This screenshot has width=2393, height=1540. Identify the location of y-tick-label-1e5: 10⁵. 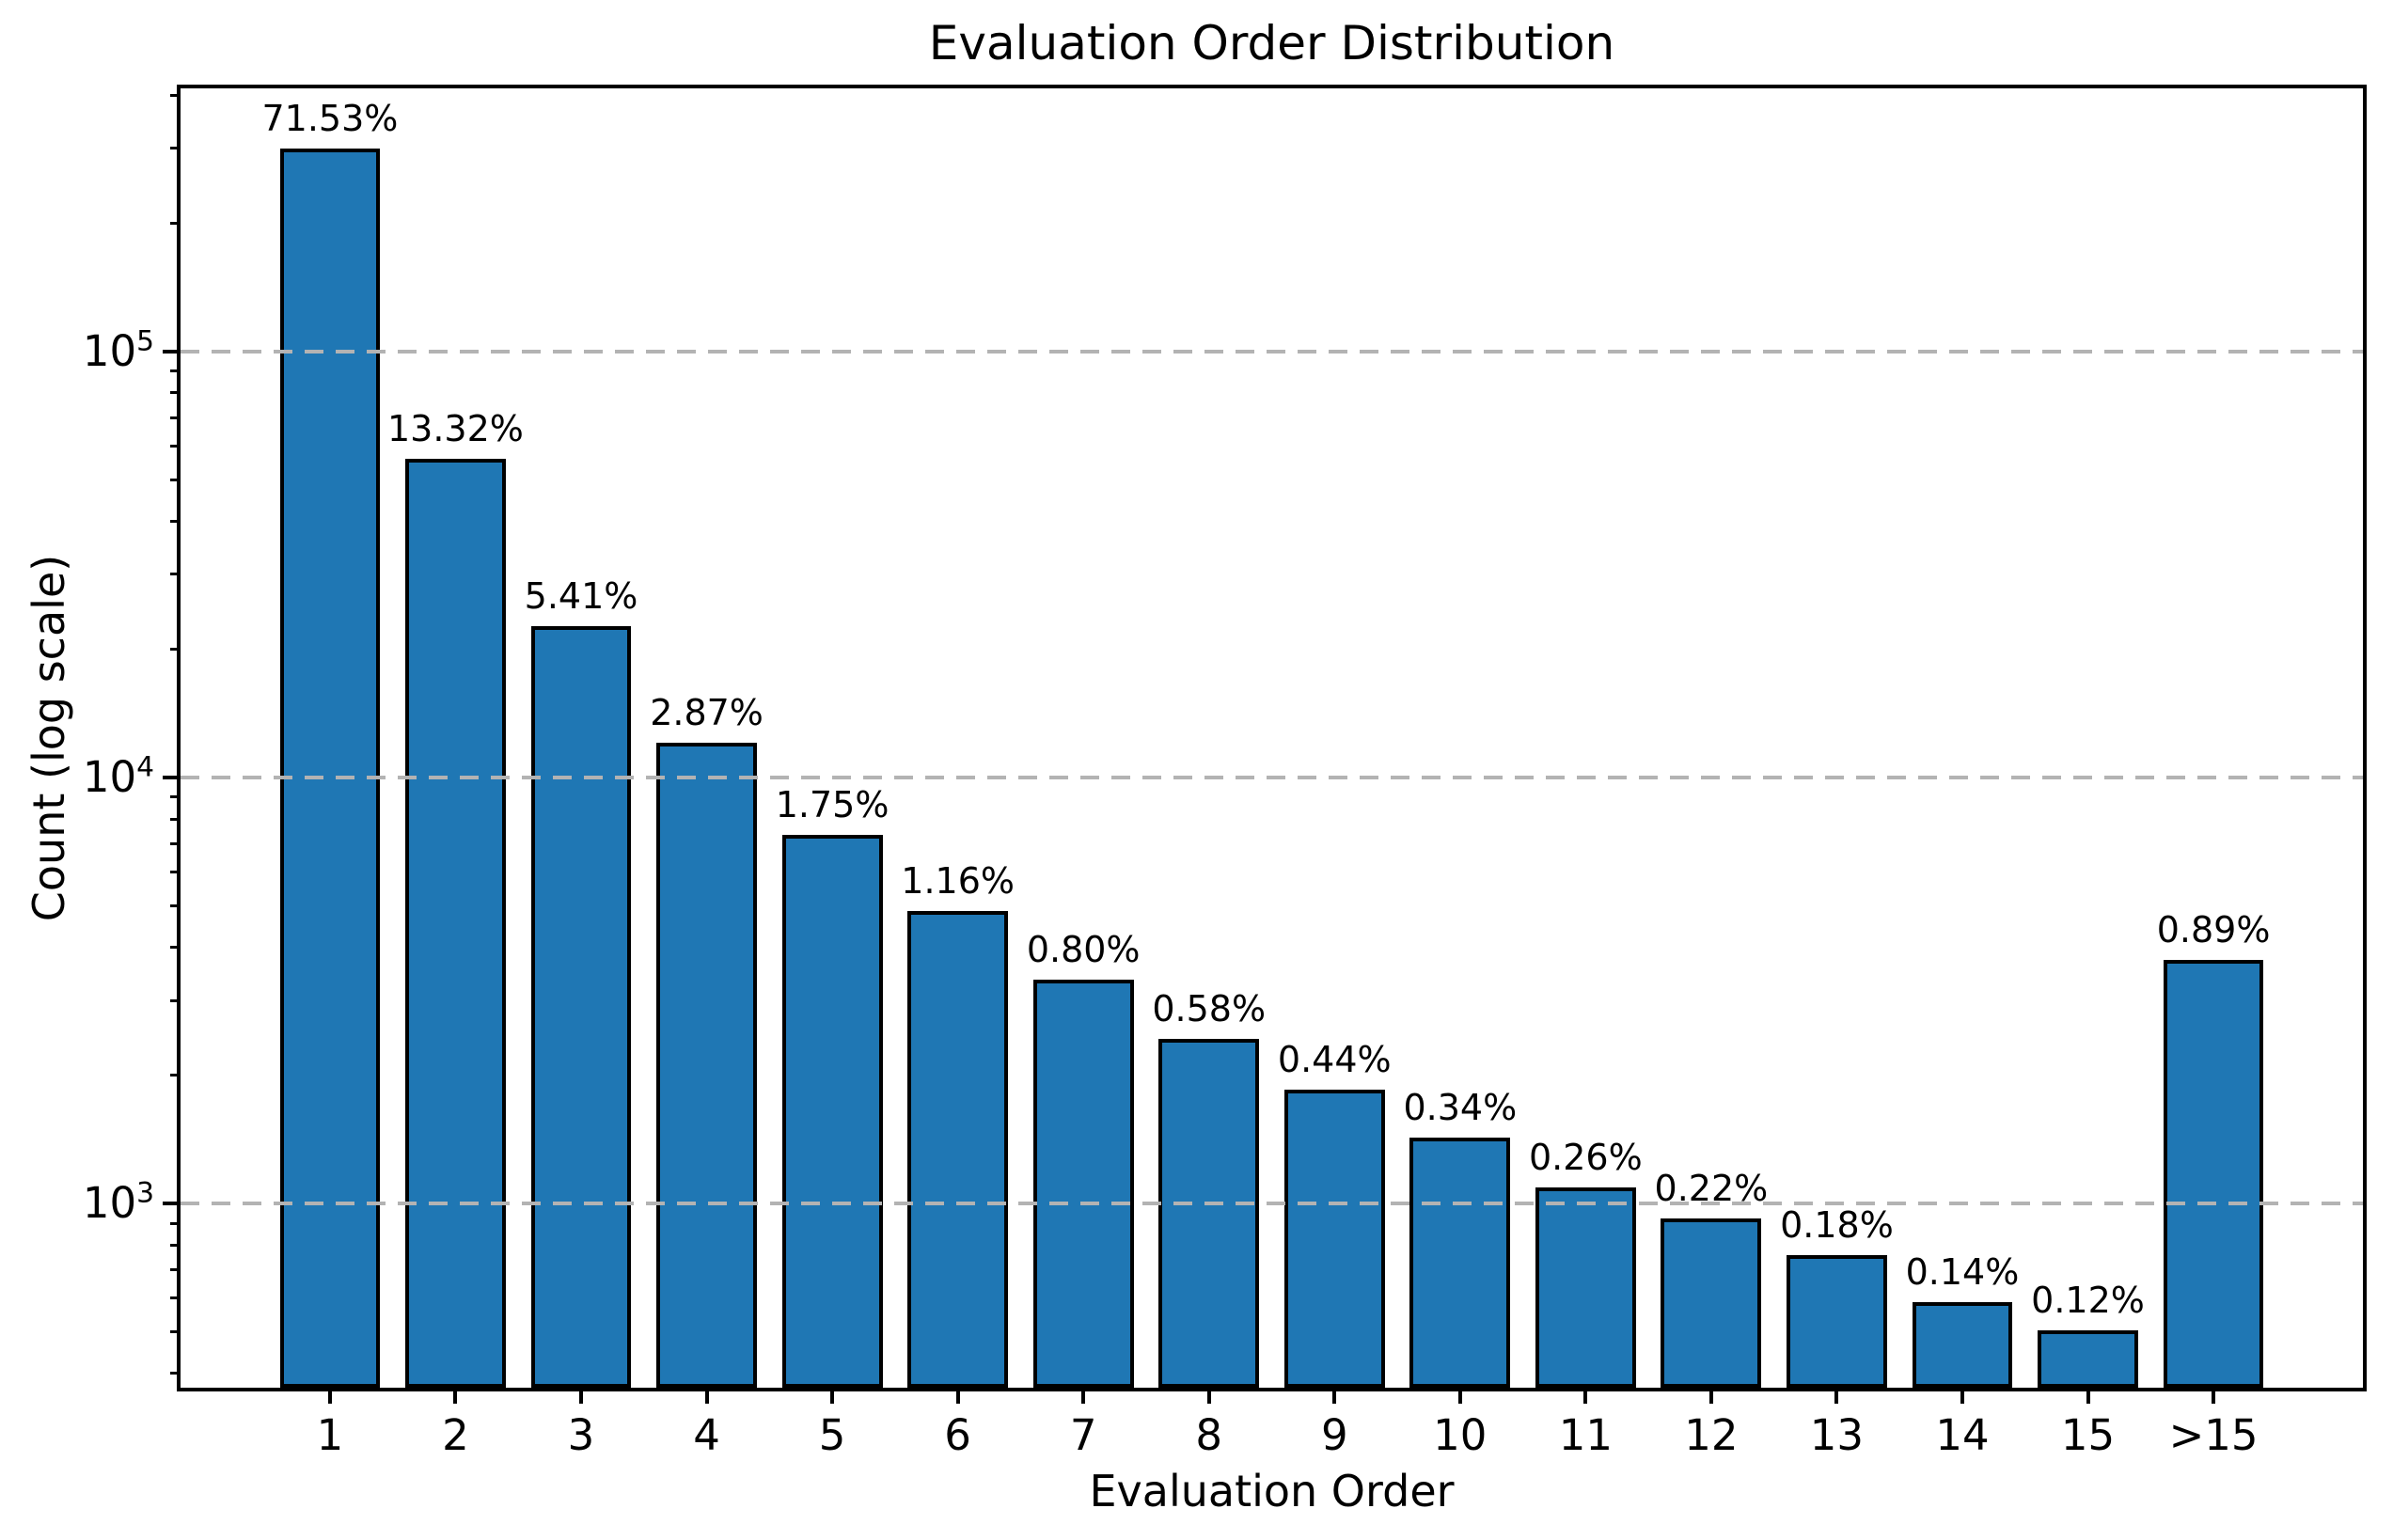
(118, 350).